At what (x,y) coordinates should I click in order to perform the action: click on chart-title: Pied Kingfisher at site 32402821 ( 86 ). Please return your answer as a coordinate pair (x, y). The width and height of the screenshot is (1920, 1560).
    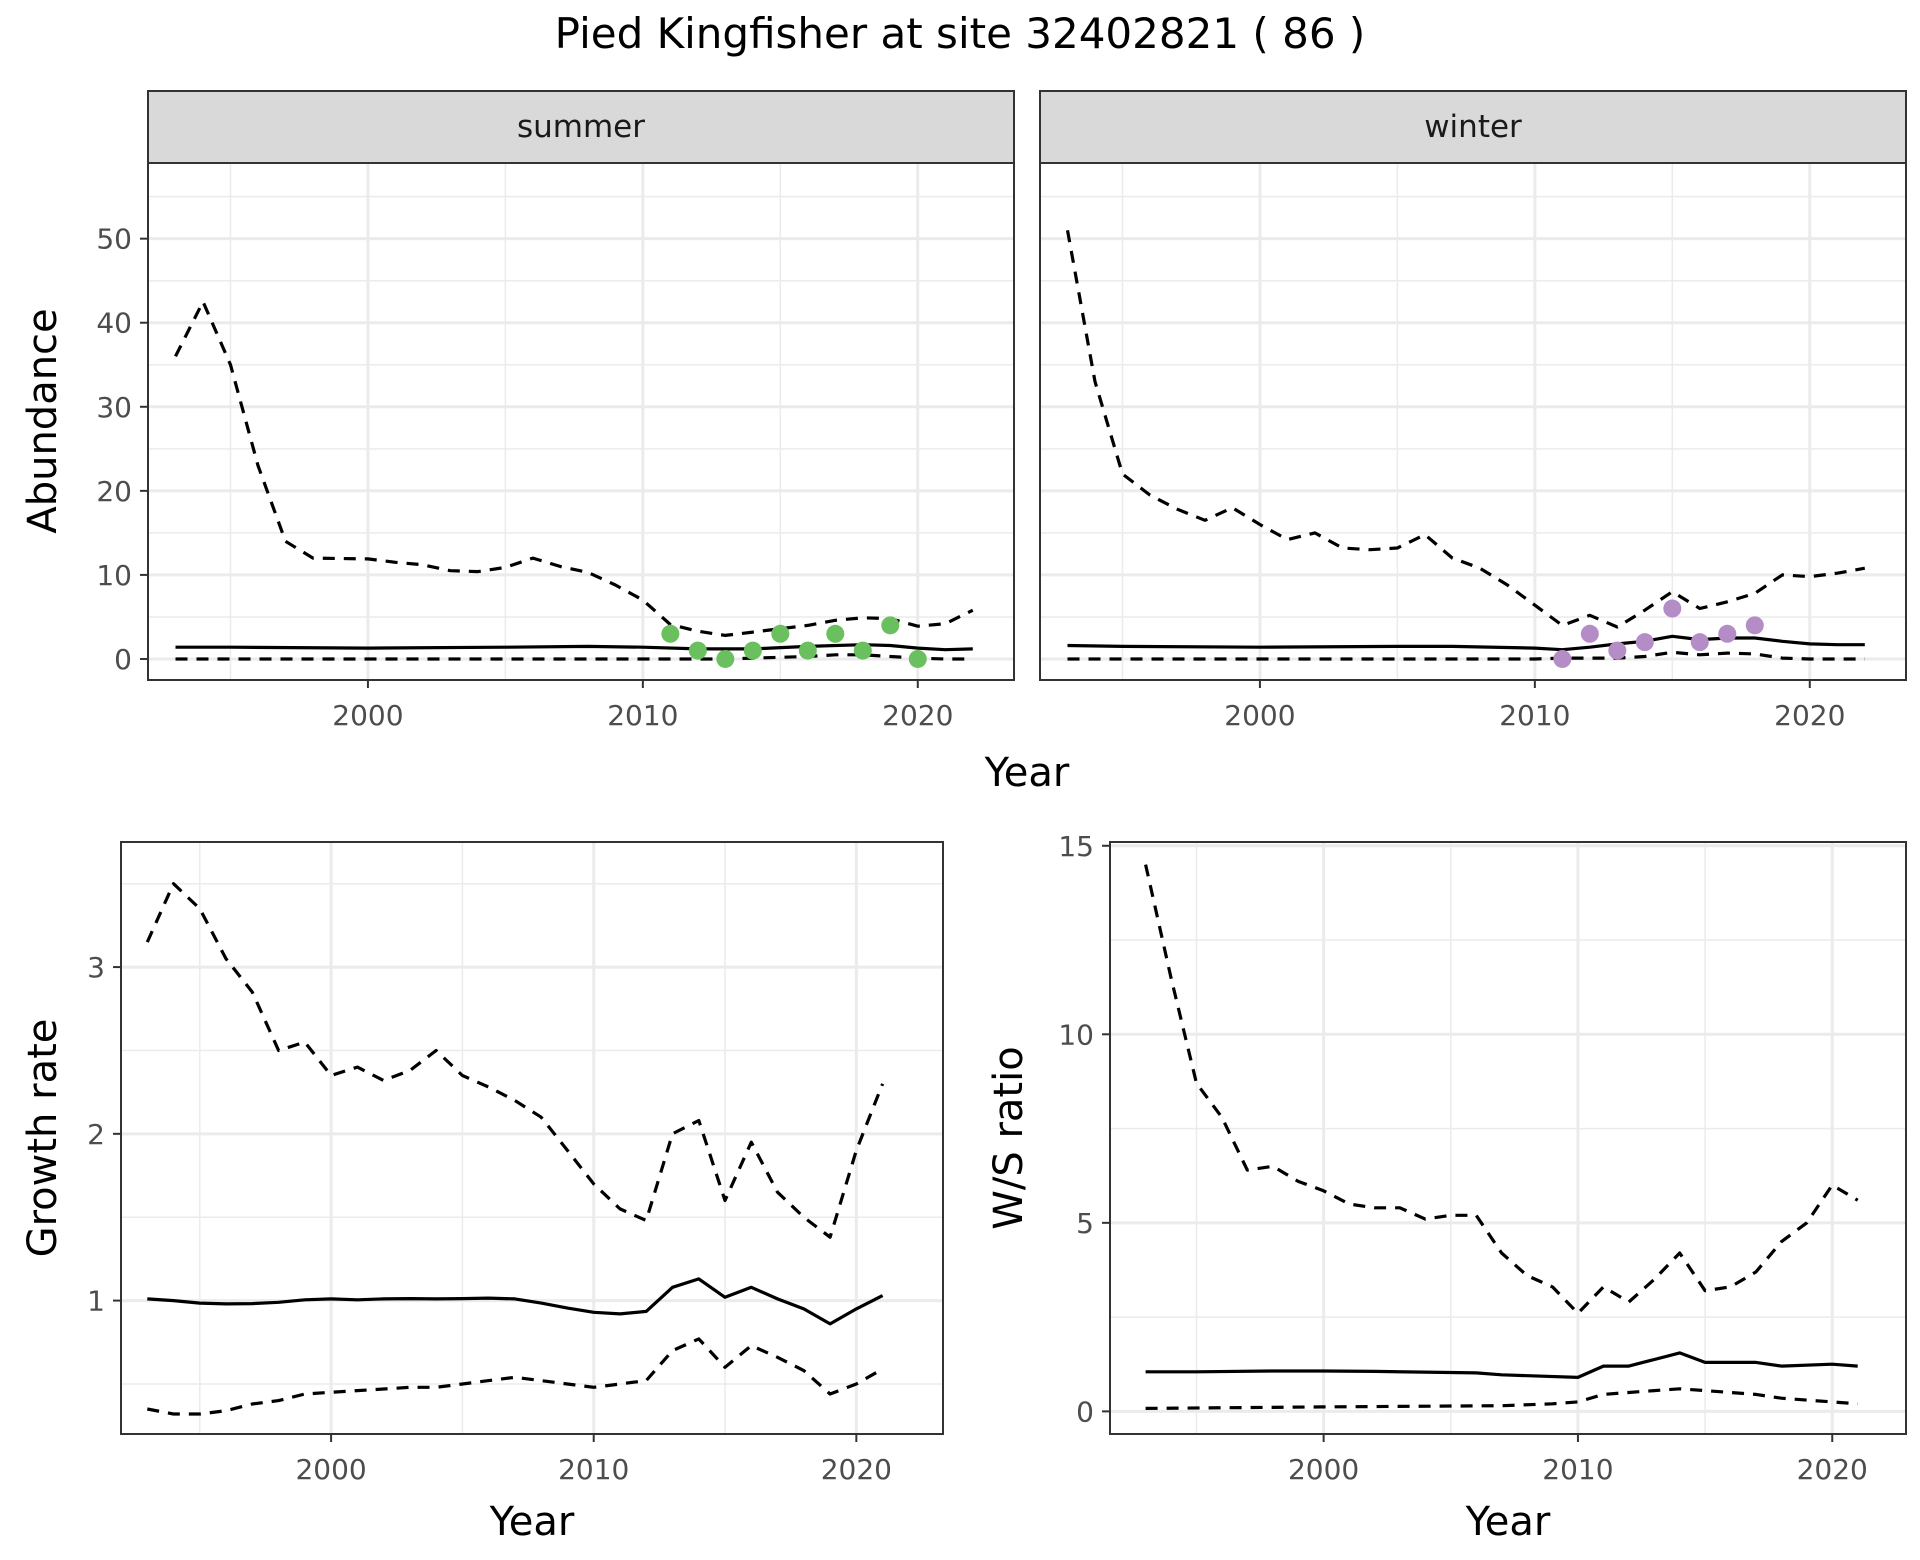
    Looking at the image, I should click on (960, 33).